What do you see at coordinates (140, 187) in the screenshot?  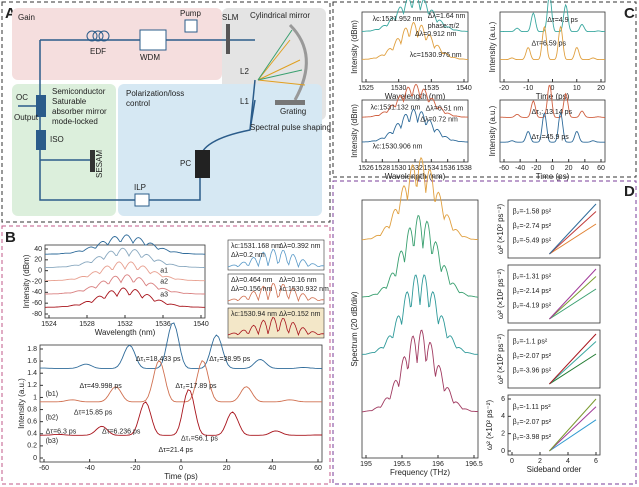 I see `label: ILP` at bounding box center [140, 187].